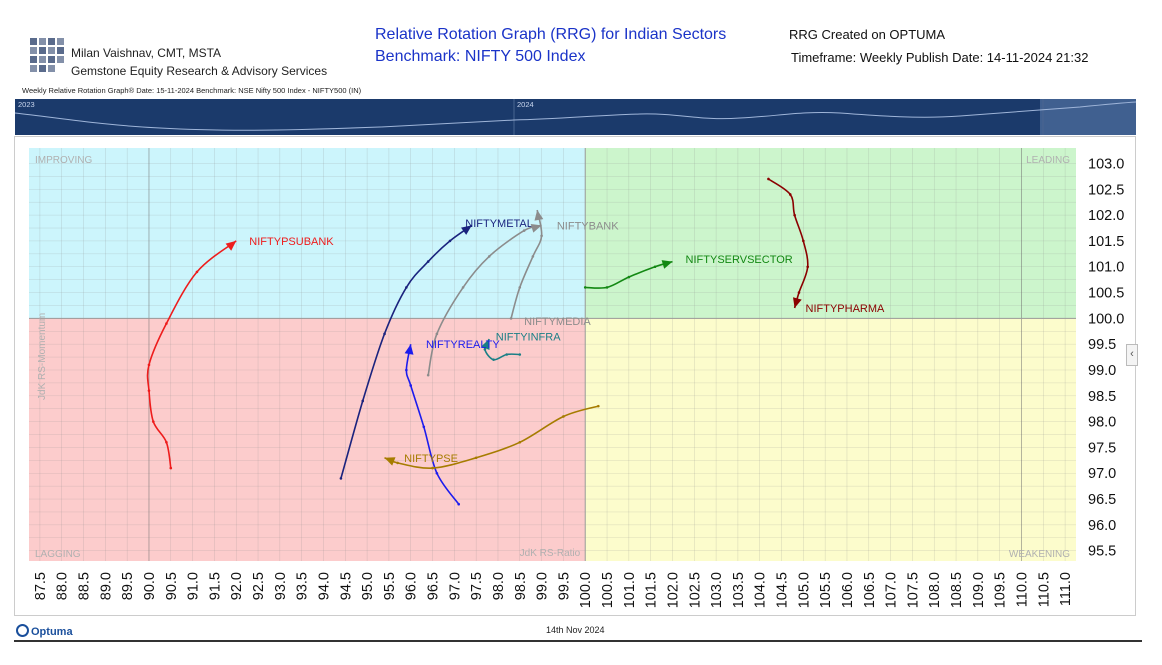 This screenshot has height=665, width=1162. Describe the element at coordinates (528, 337) in the screenshot. I see `series-label-niftyinfra: NIFTYINFRA` at that location.